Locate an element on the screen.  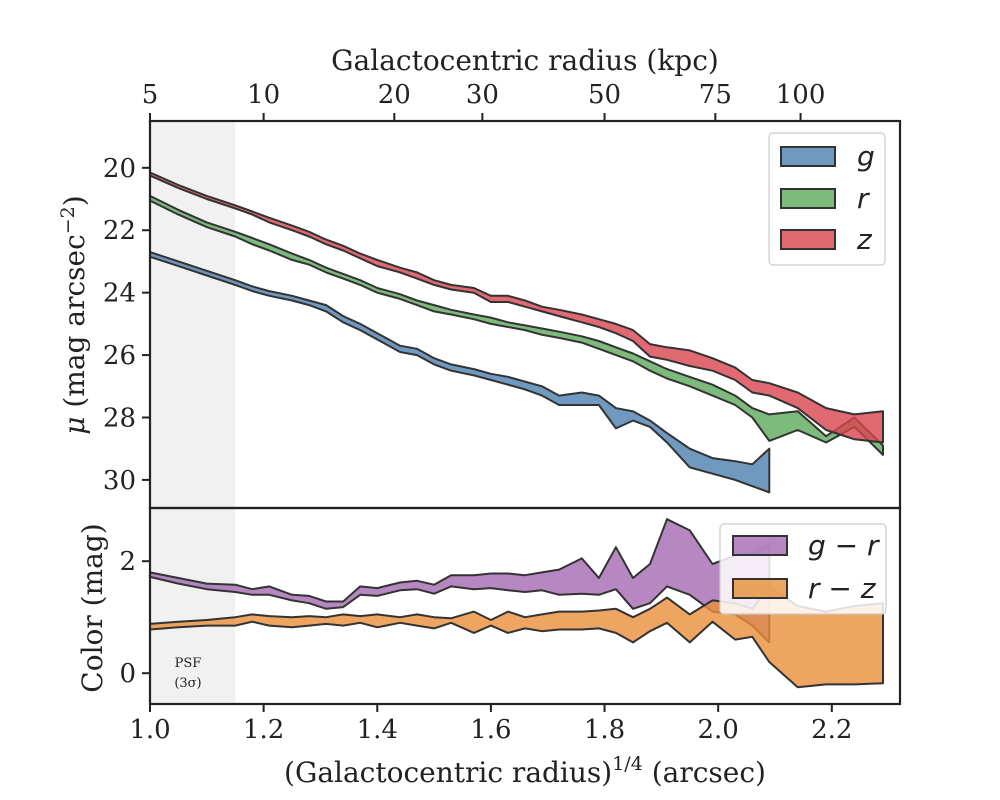
top-x-tick-label: 10 is located at coordinates (263, 95).